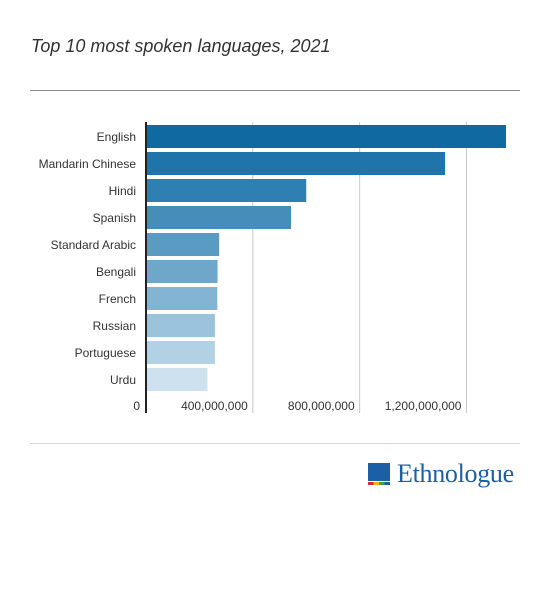 This screenshot has height=602, width=550. Describe the element at coordinates (122, 191) in the screenshot. I see `category-label: Hindi` at that location.